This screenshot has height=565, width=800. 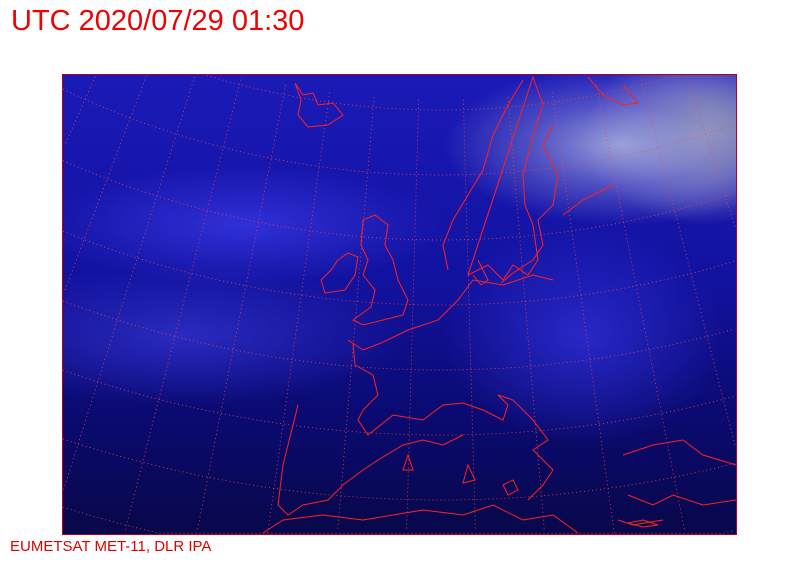 What do you see at coordinates (319, 105) in the screenshot?
I see `coastline-iceland` at bounding box center [319, 105].